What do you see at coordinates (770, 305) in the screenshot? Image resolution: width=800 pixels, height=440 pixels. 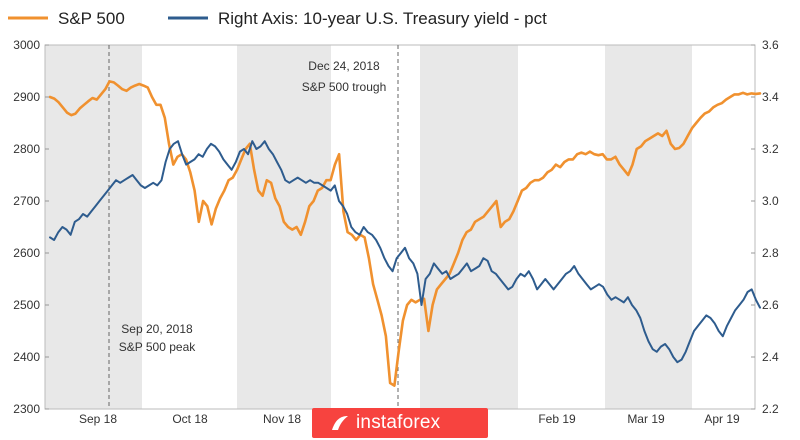 I see `y-right-tick-label: 2.6` at bounding box center [770, 305].